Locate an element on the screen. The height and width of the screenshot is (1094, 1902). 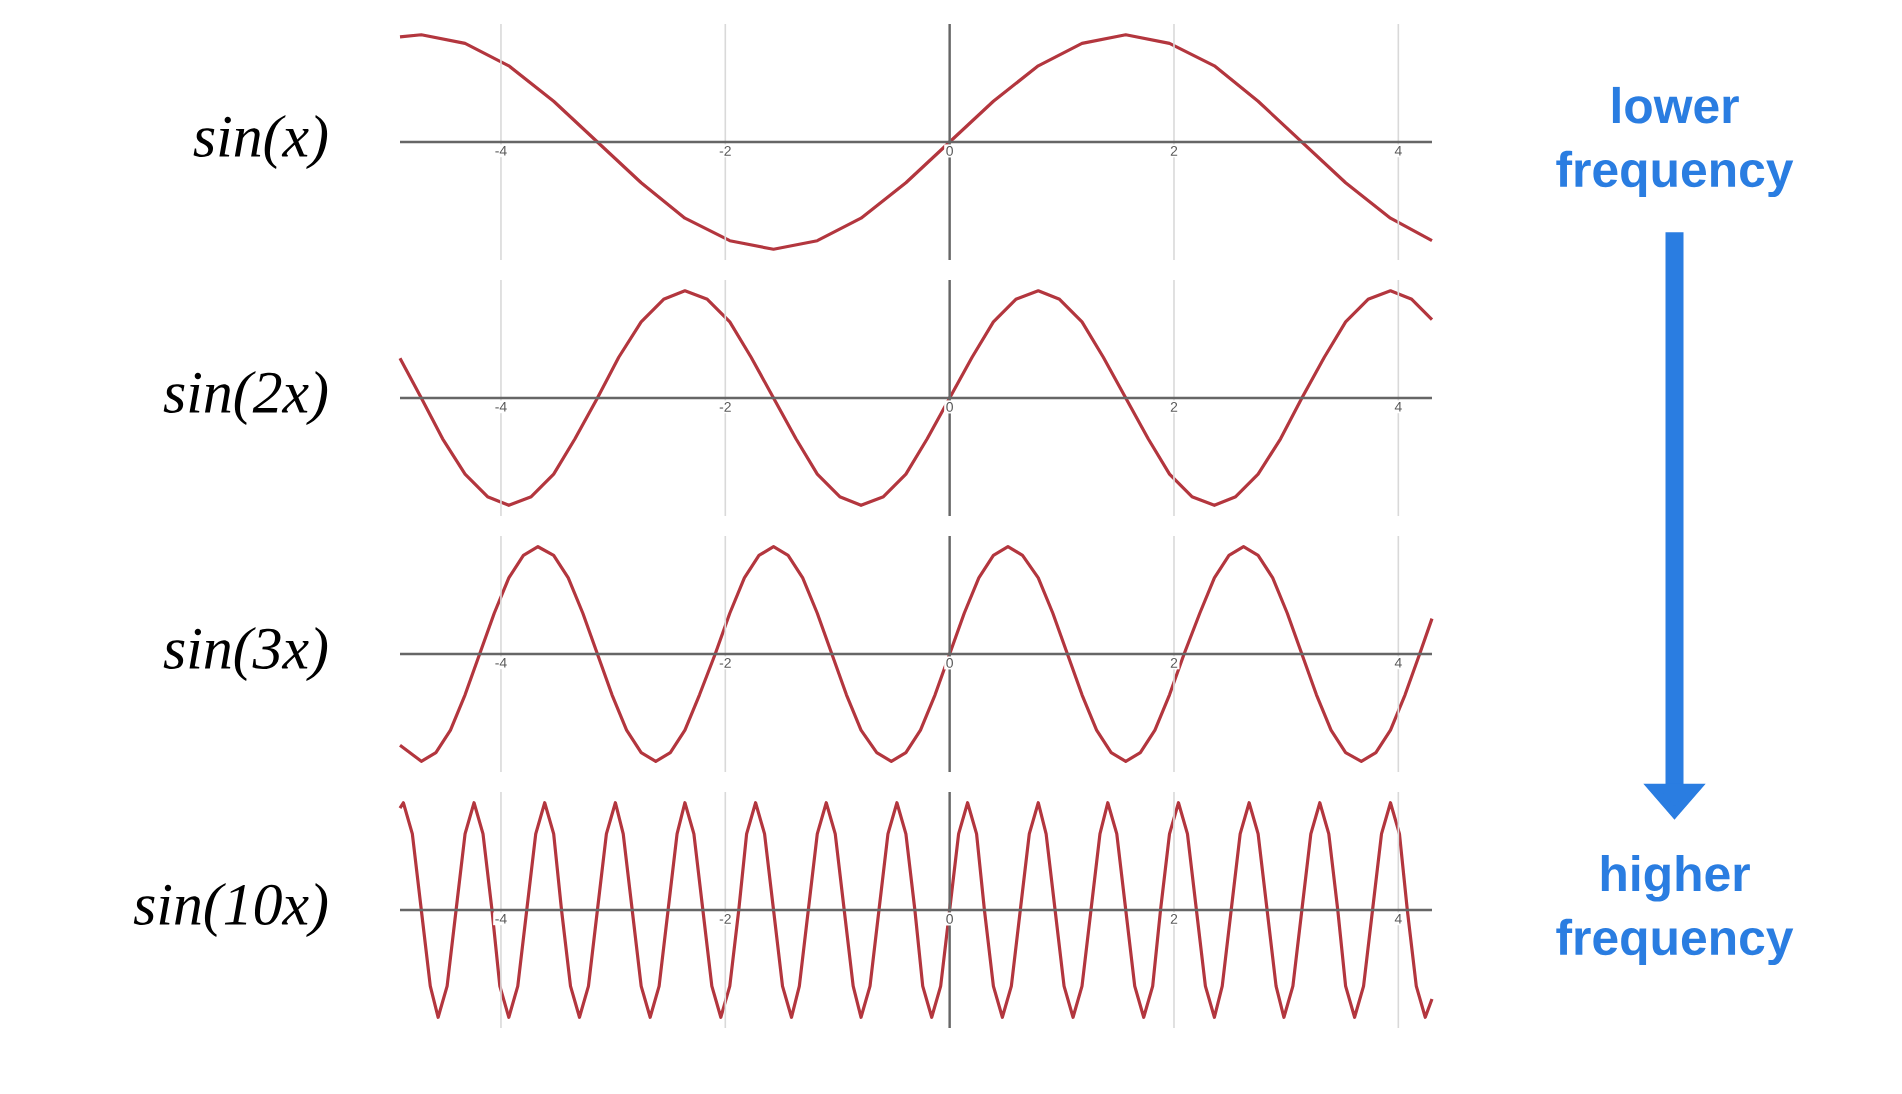
text: sin(2x) is located at coordinates (245, 398).